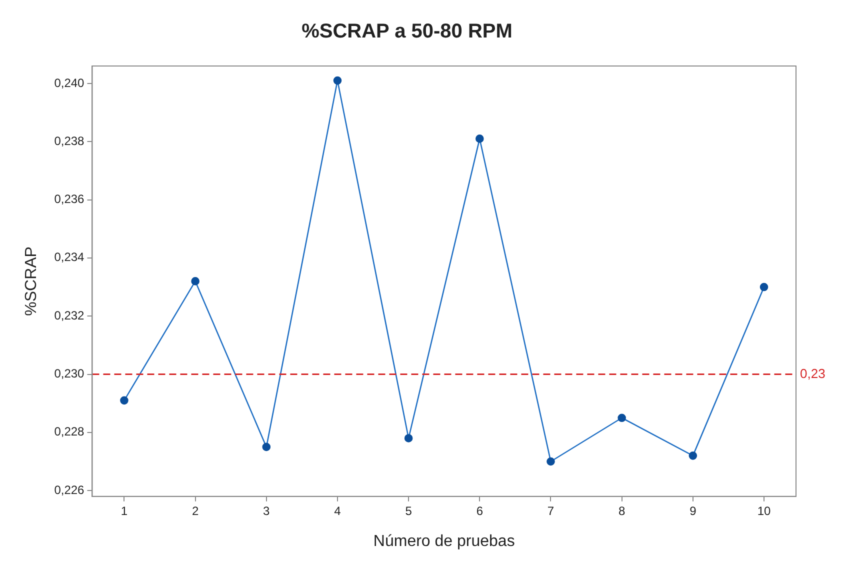 This screenshot has width=848, height=569. What do you see at coordinates (69, 257) in the screenshot?
I see `y-tick-label: 0,234` at bounding box center [69, 257].